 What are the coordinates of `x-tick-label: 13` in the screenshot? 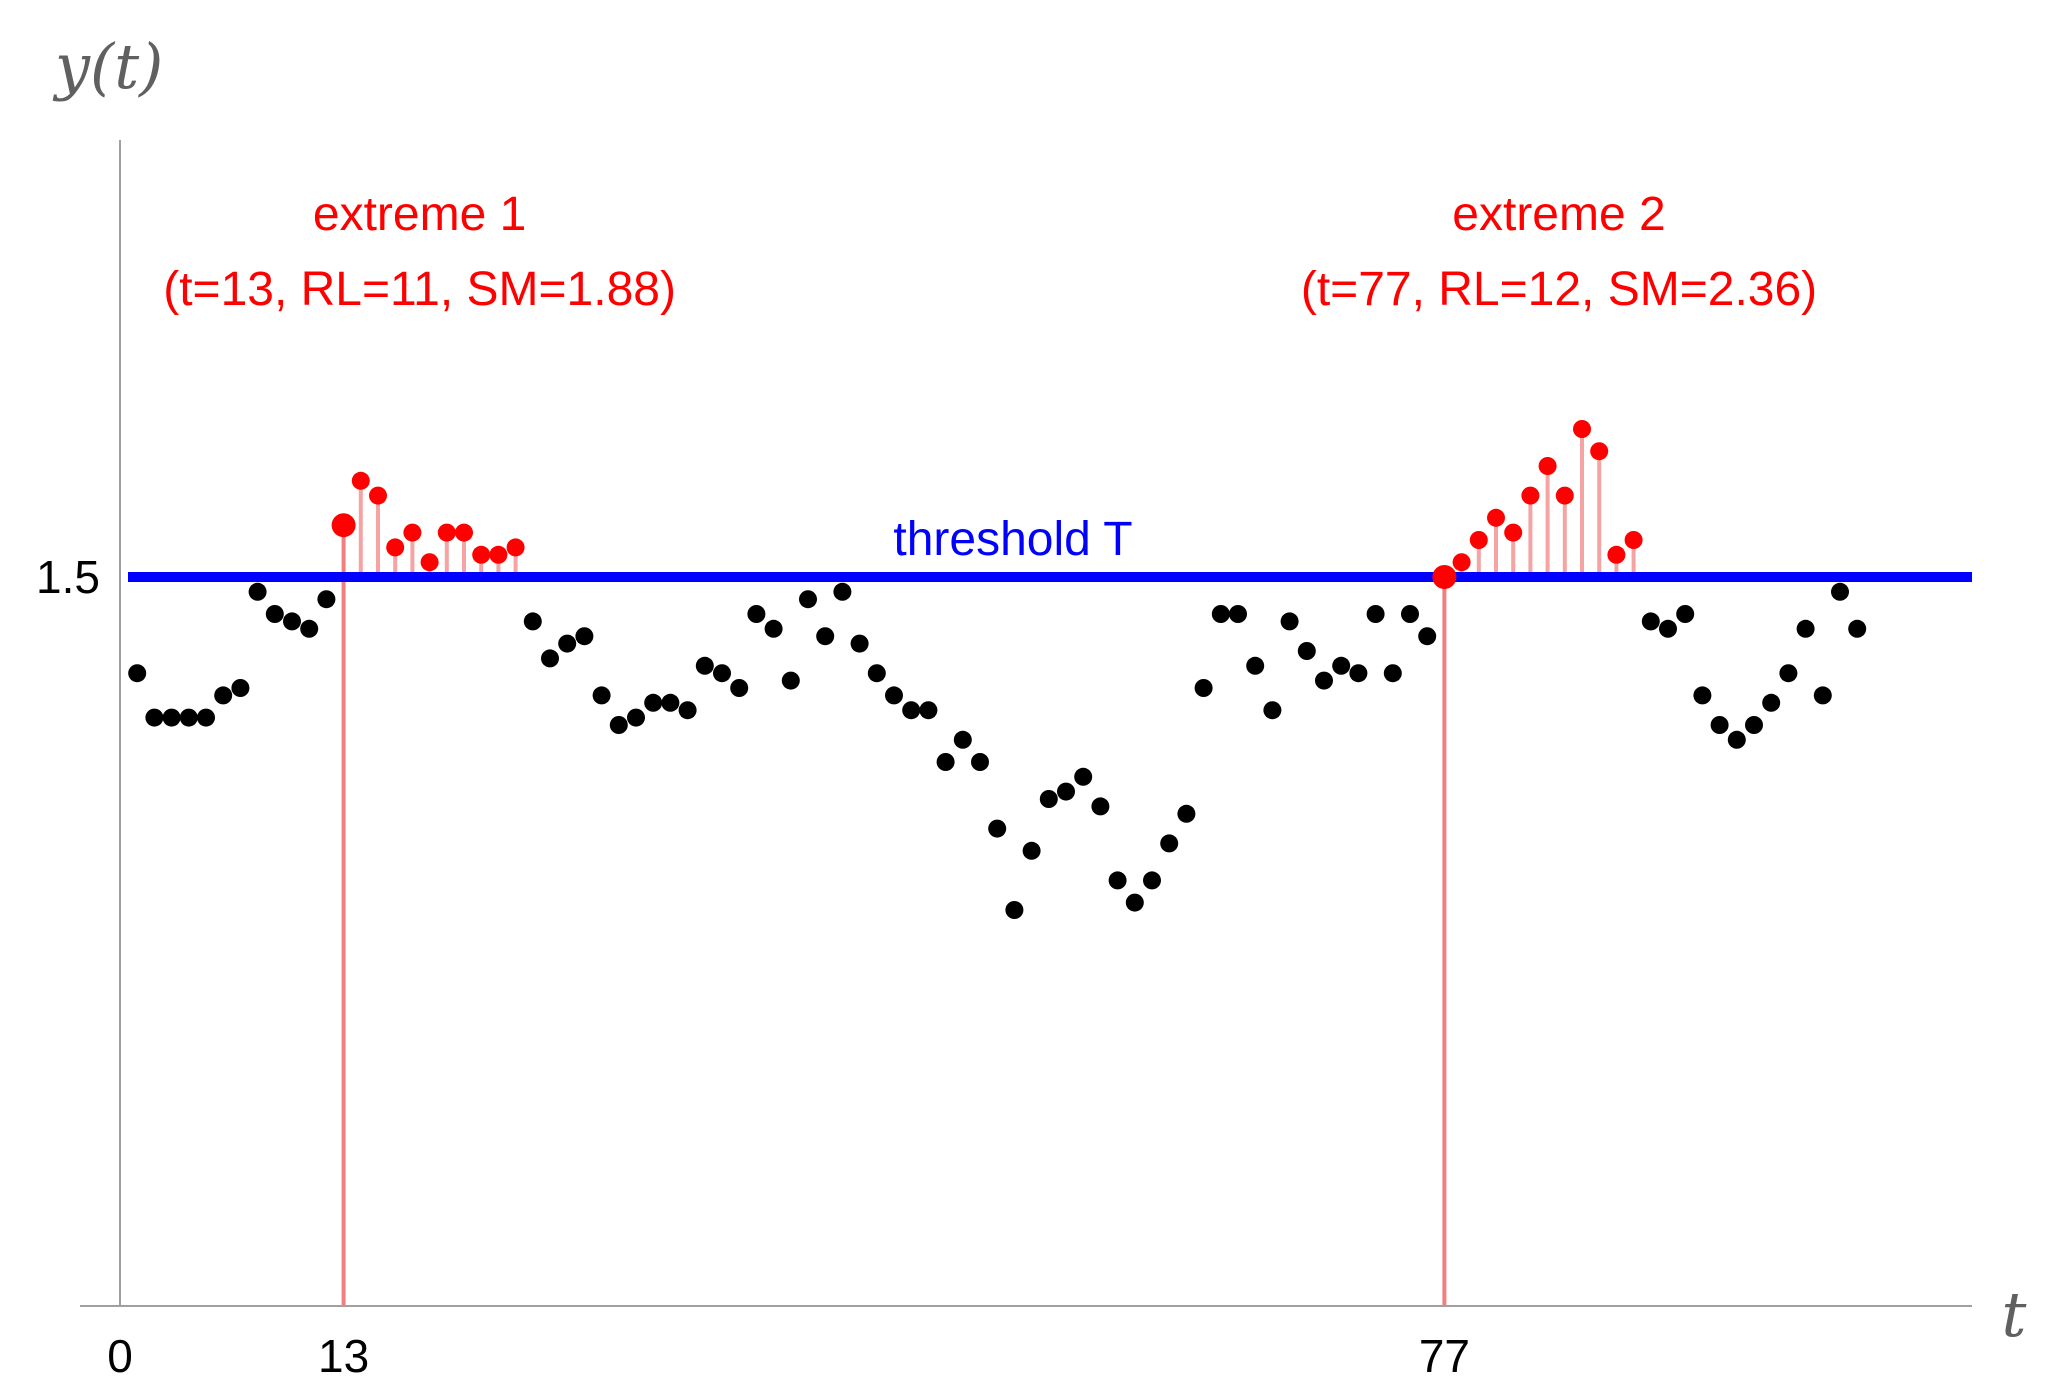 It's located at (343, 1356).